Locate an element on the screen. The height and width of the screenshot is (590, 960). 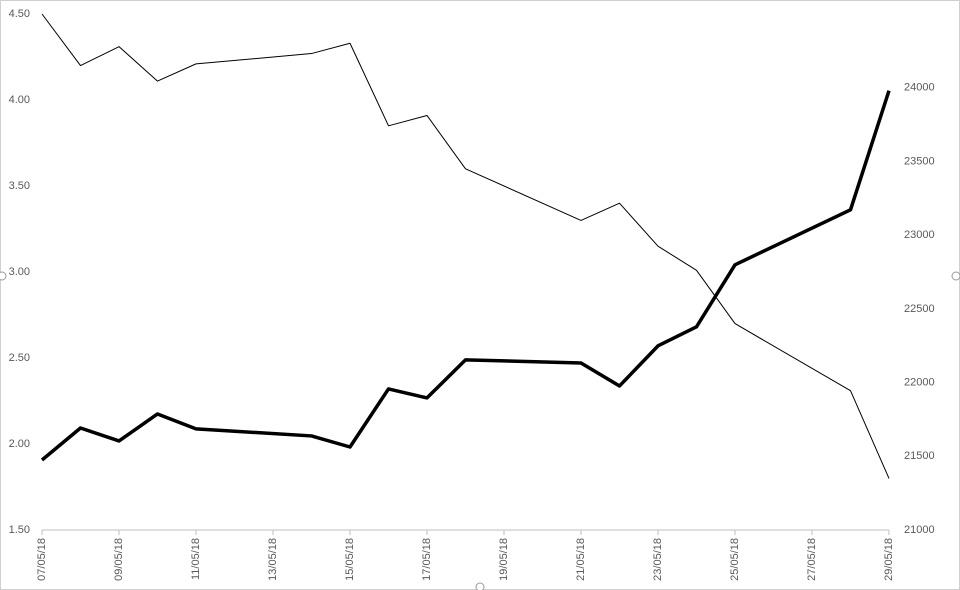
x-tick-label: 27/05/18 is located at coordinates (812, 559).